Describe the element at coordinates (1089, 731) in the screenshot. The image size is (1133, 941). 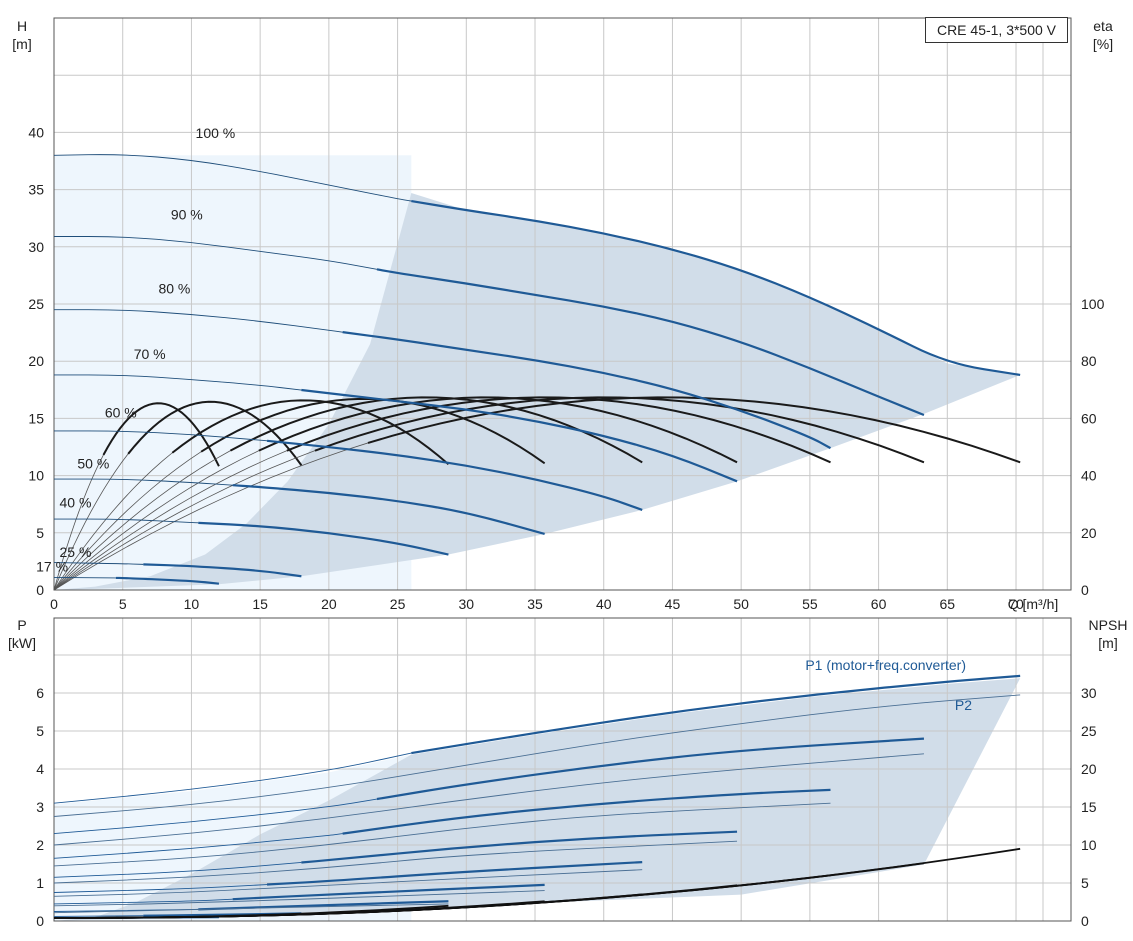
I see `y2-tick-label: 25` at that location.